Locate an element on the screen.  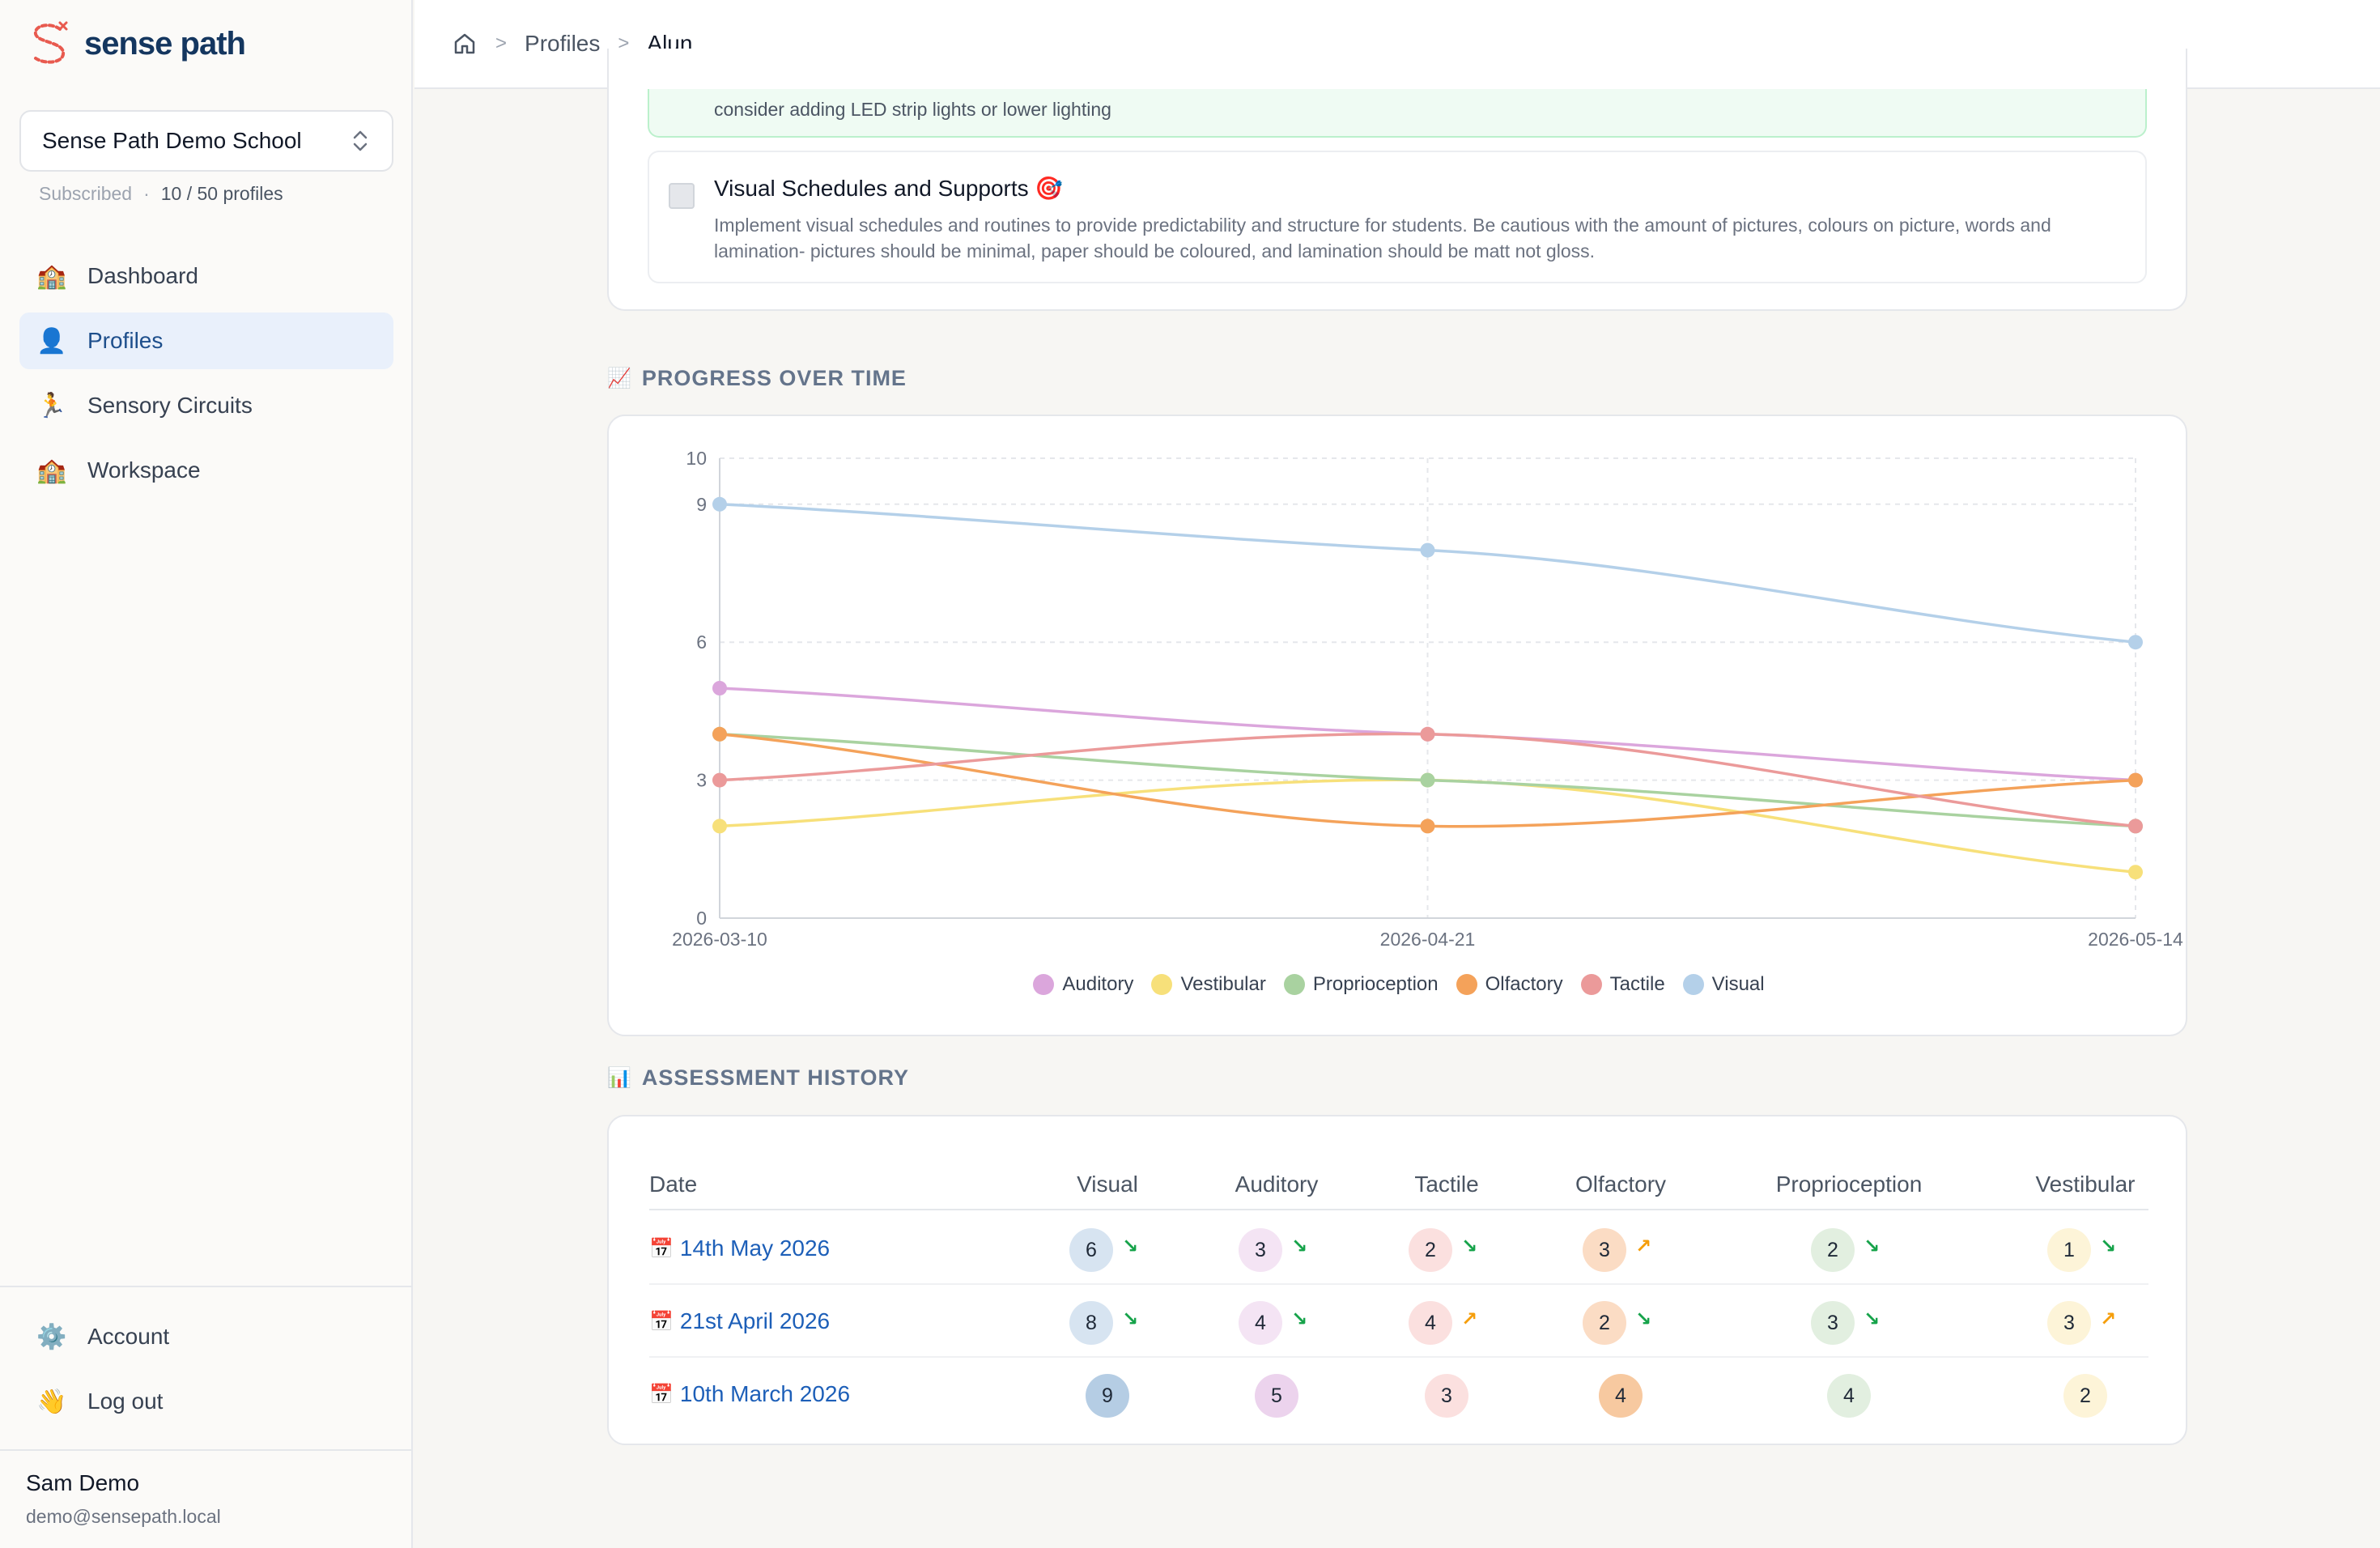
legend-item-auditory: Auditory is located at coordinates (1083, 984).